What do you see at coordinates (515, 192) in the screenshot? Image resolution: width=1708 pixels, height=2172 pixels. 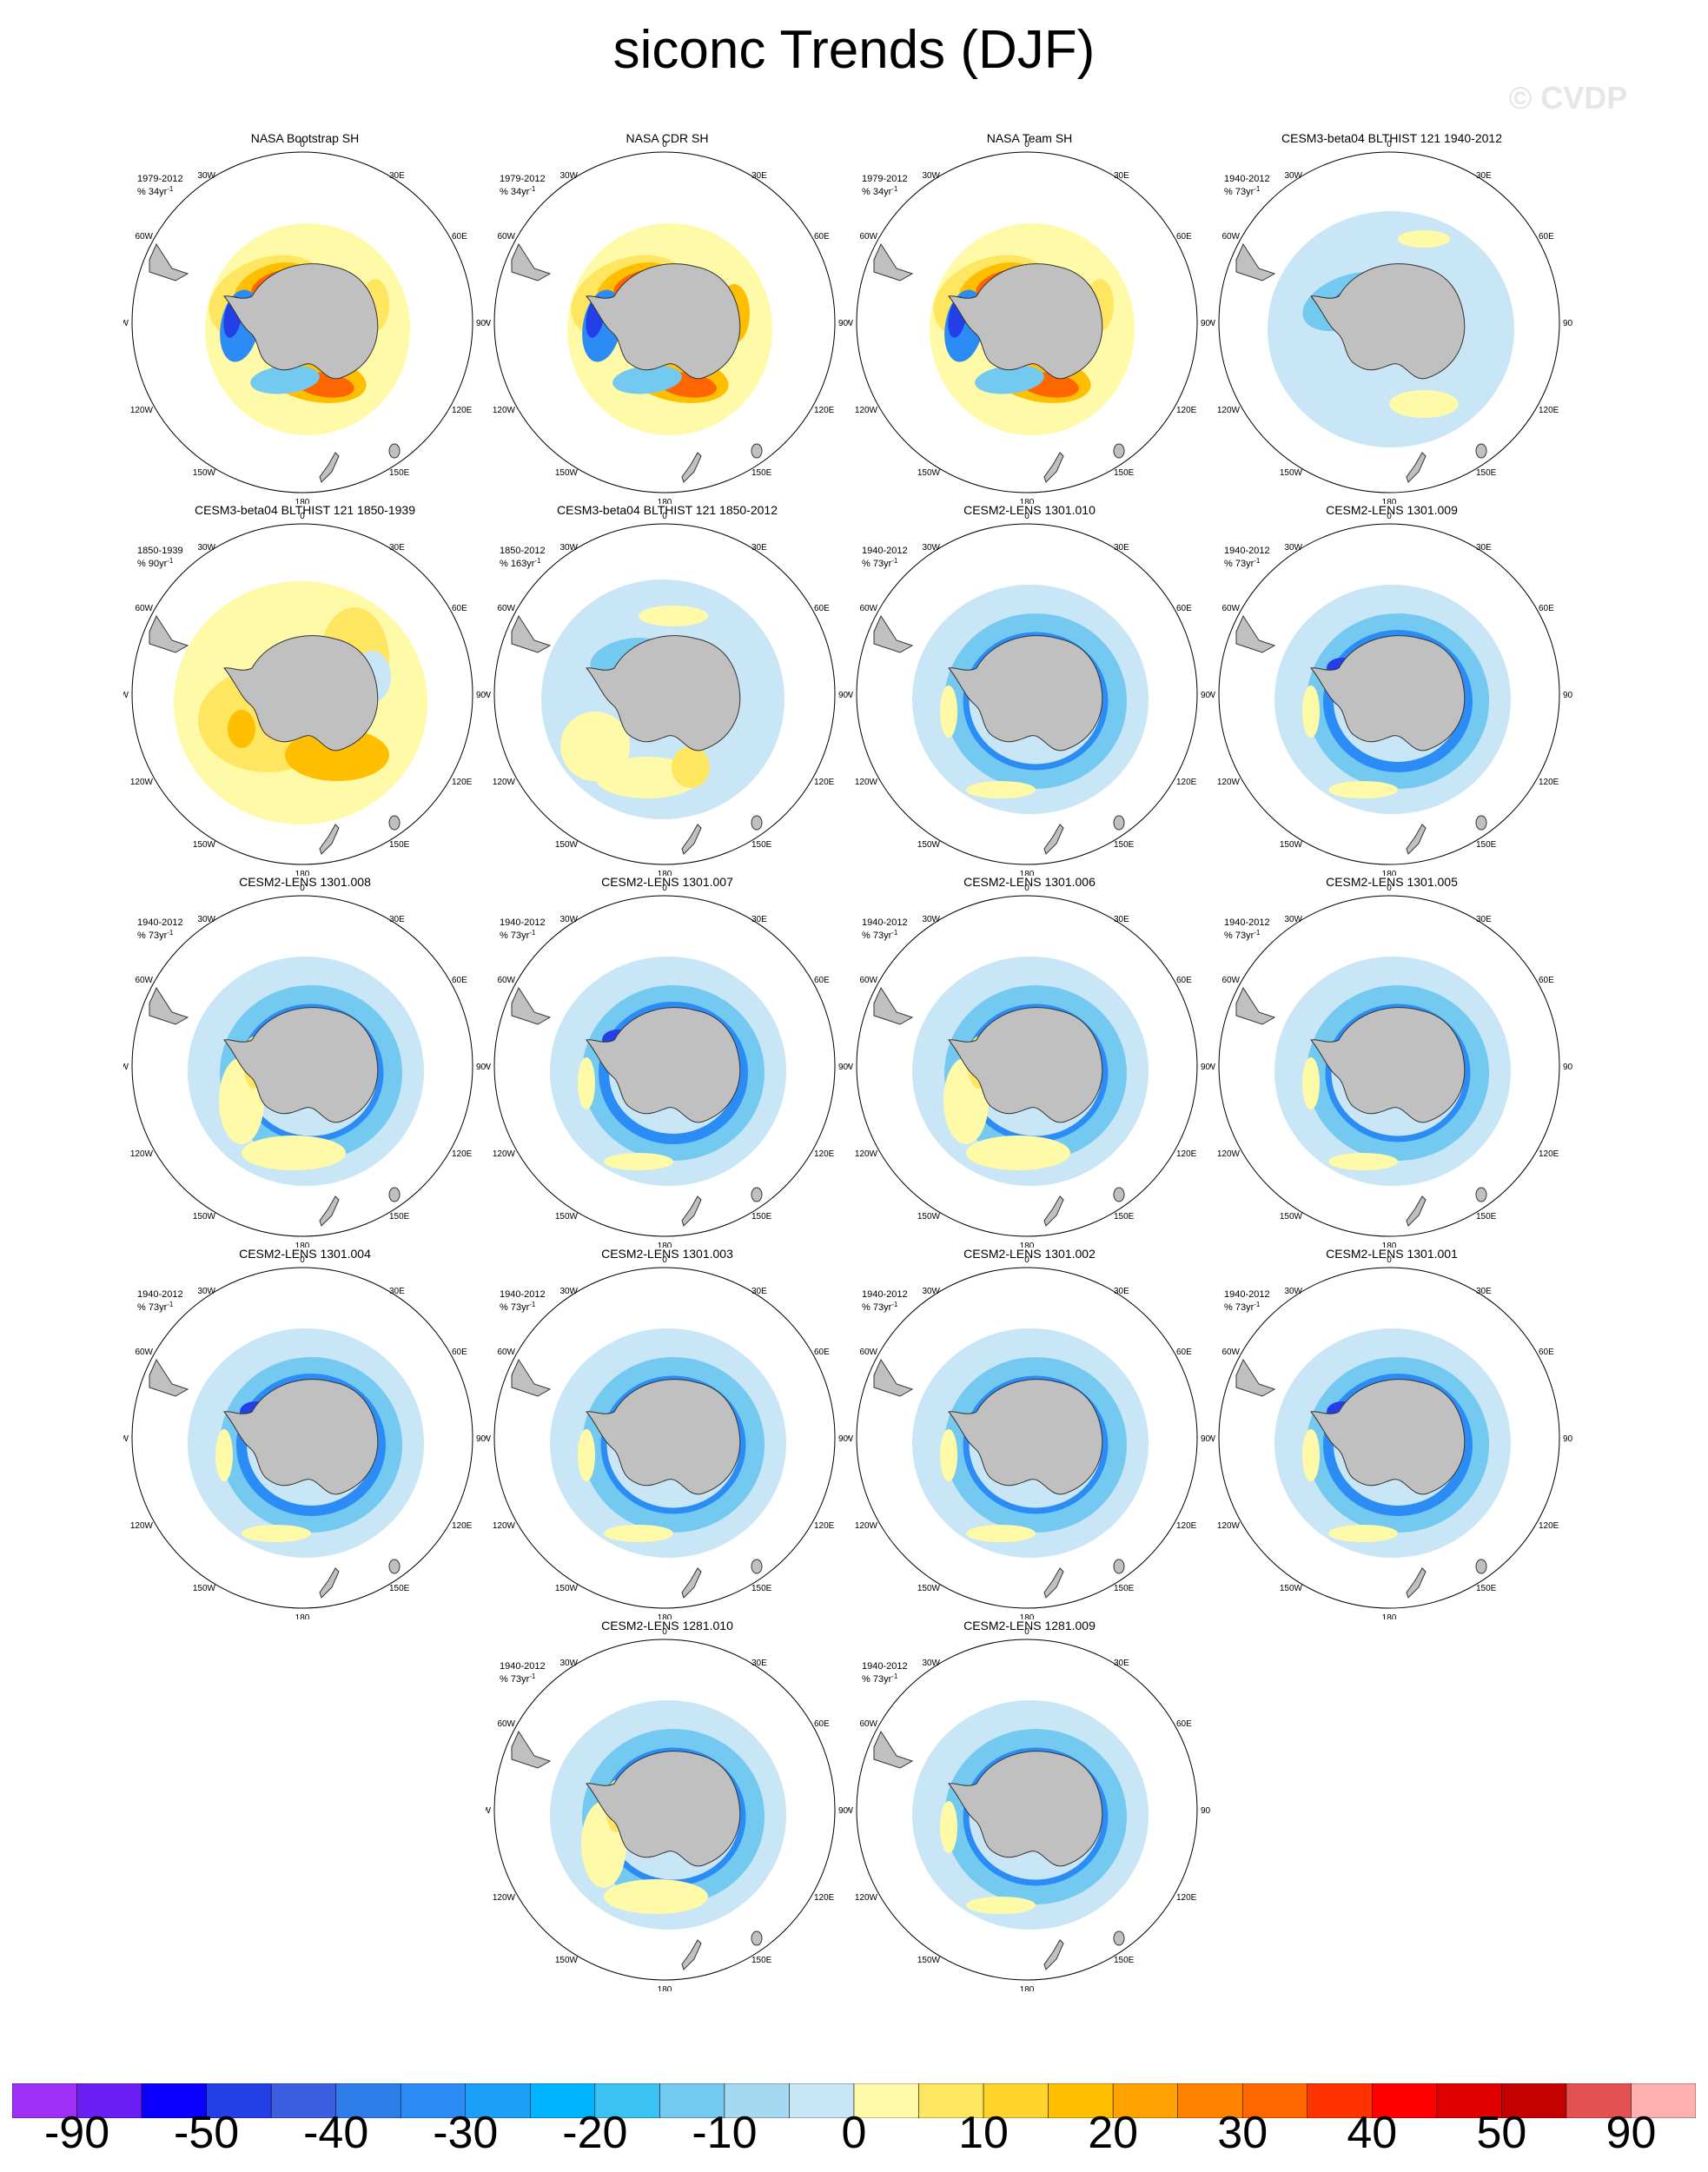 I see `panel-units-base: % 34yr` at bounding box center [515, 192].